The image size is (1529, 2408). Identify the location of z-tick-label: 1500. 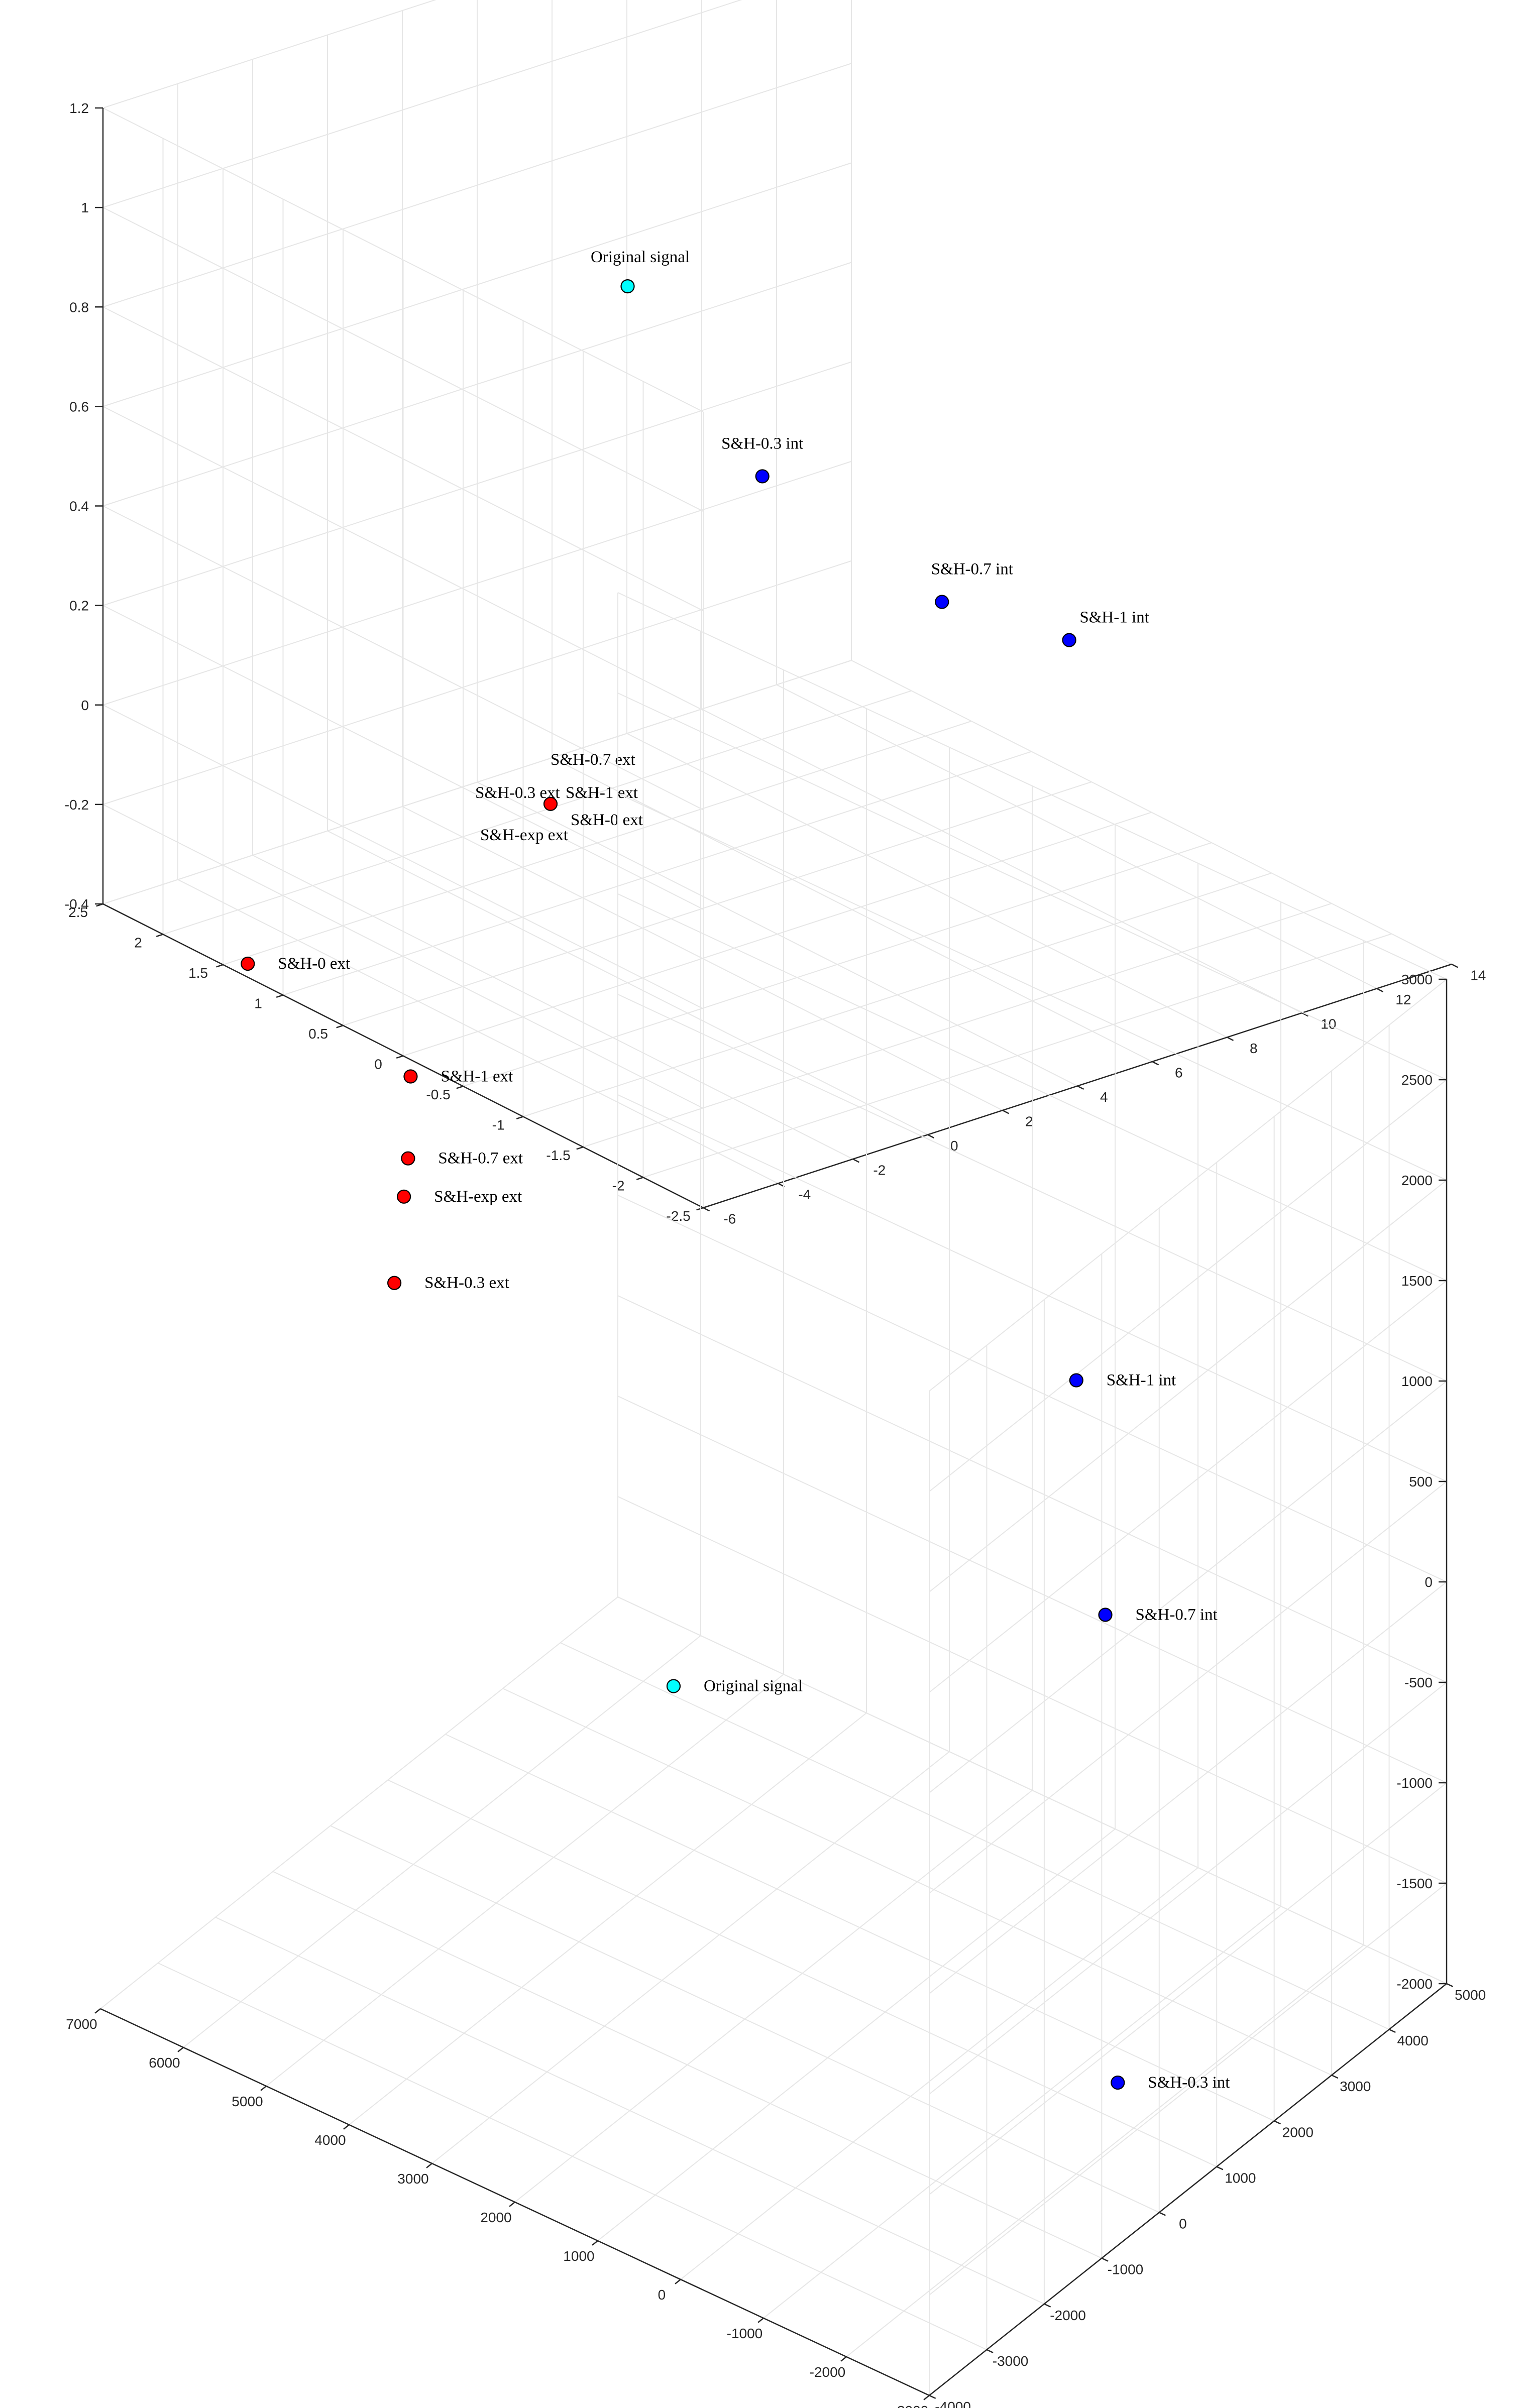
(1417, 1281).